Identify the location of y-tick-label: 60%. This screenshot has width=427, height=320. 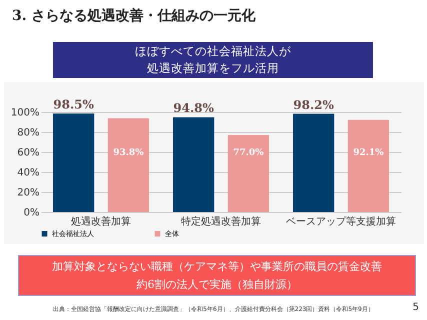
(28, 153).